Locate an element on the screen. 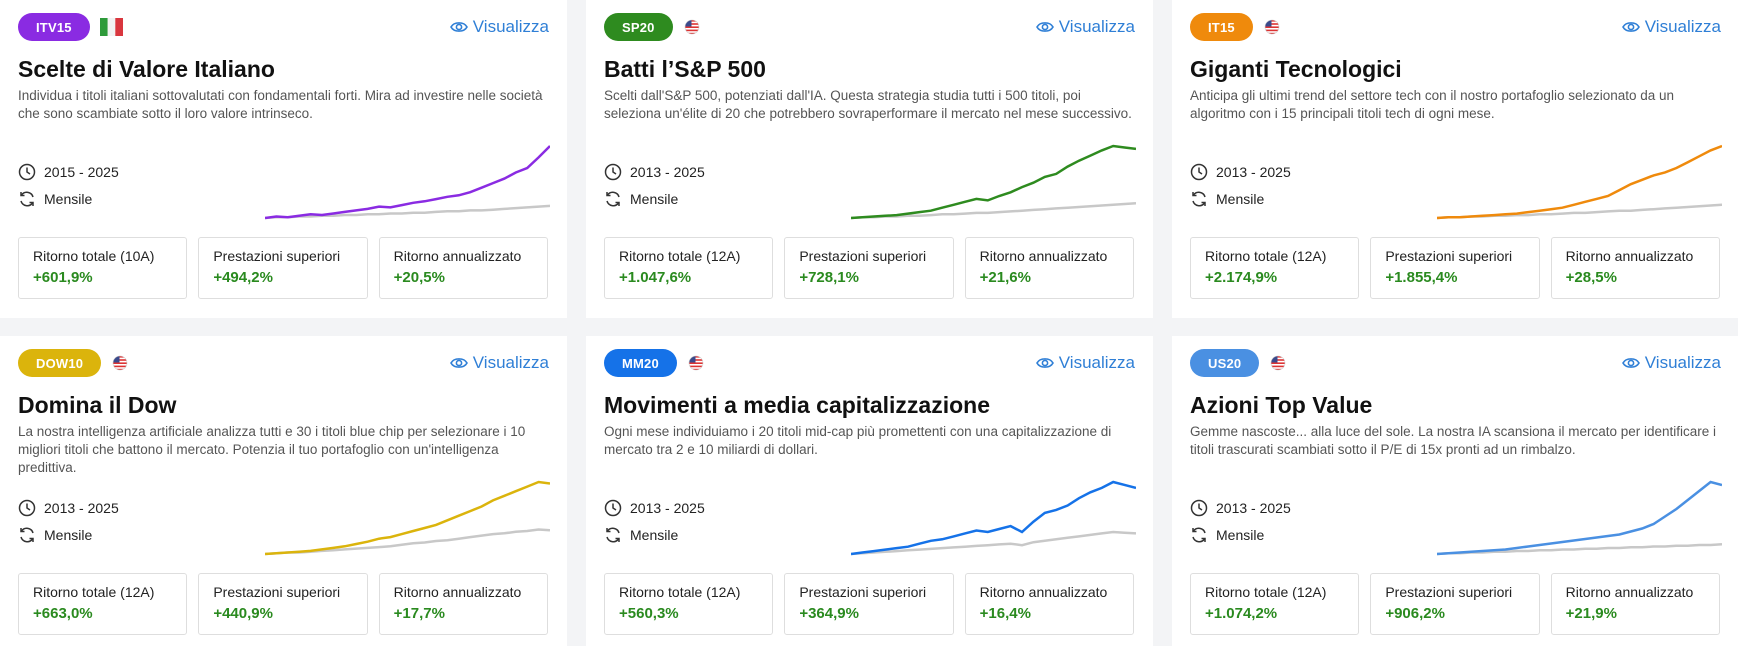 This screenshot has height=646, width=1738. stat-outperformance: Prestazioni superiori +364,9% is located at coordinates (869, 604).